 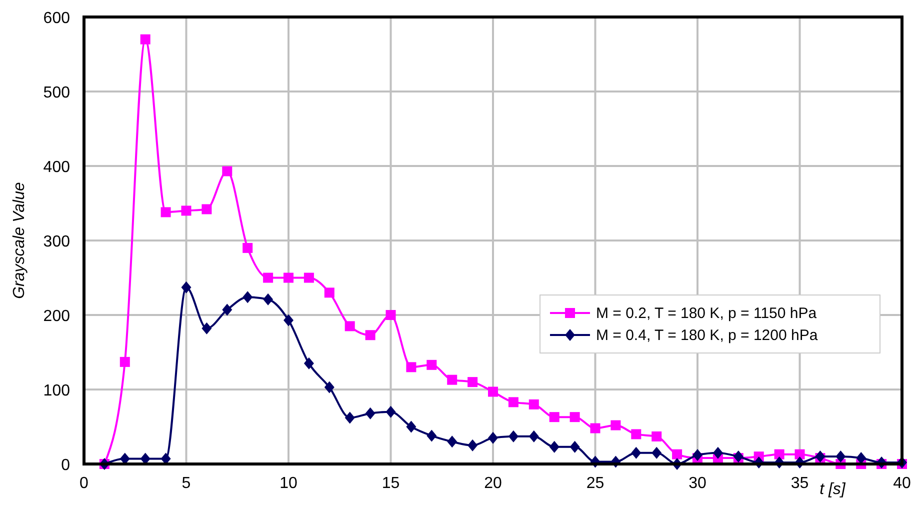 I want to click on y-tick-label: 600, so click(x=56, y=18).